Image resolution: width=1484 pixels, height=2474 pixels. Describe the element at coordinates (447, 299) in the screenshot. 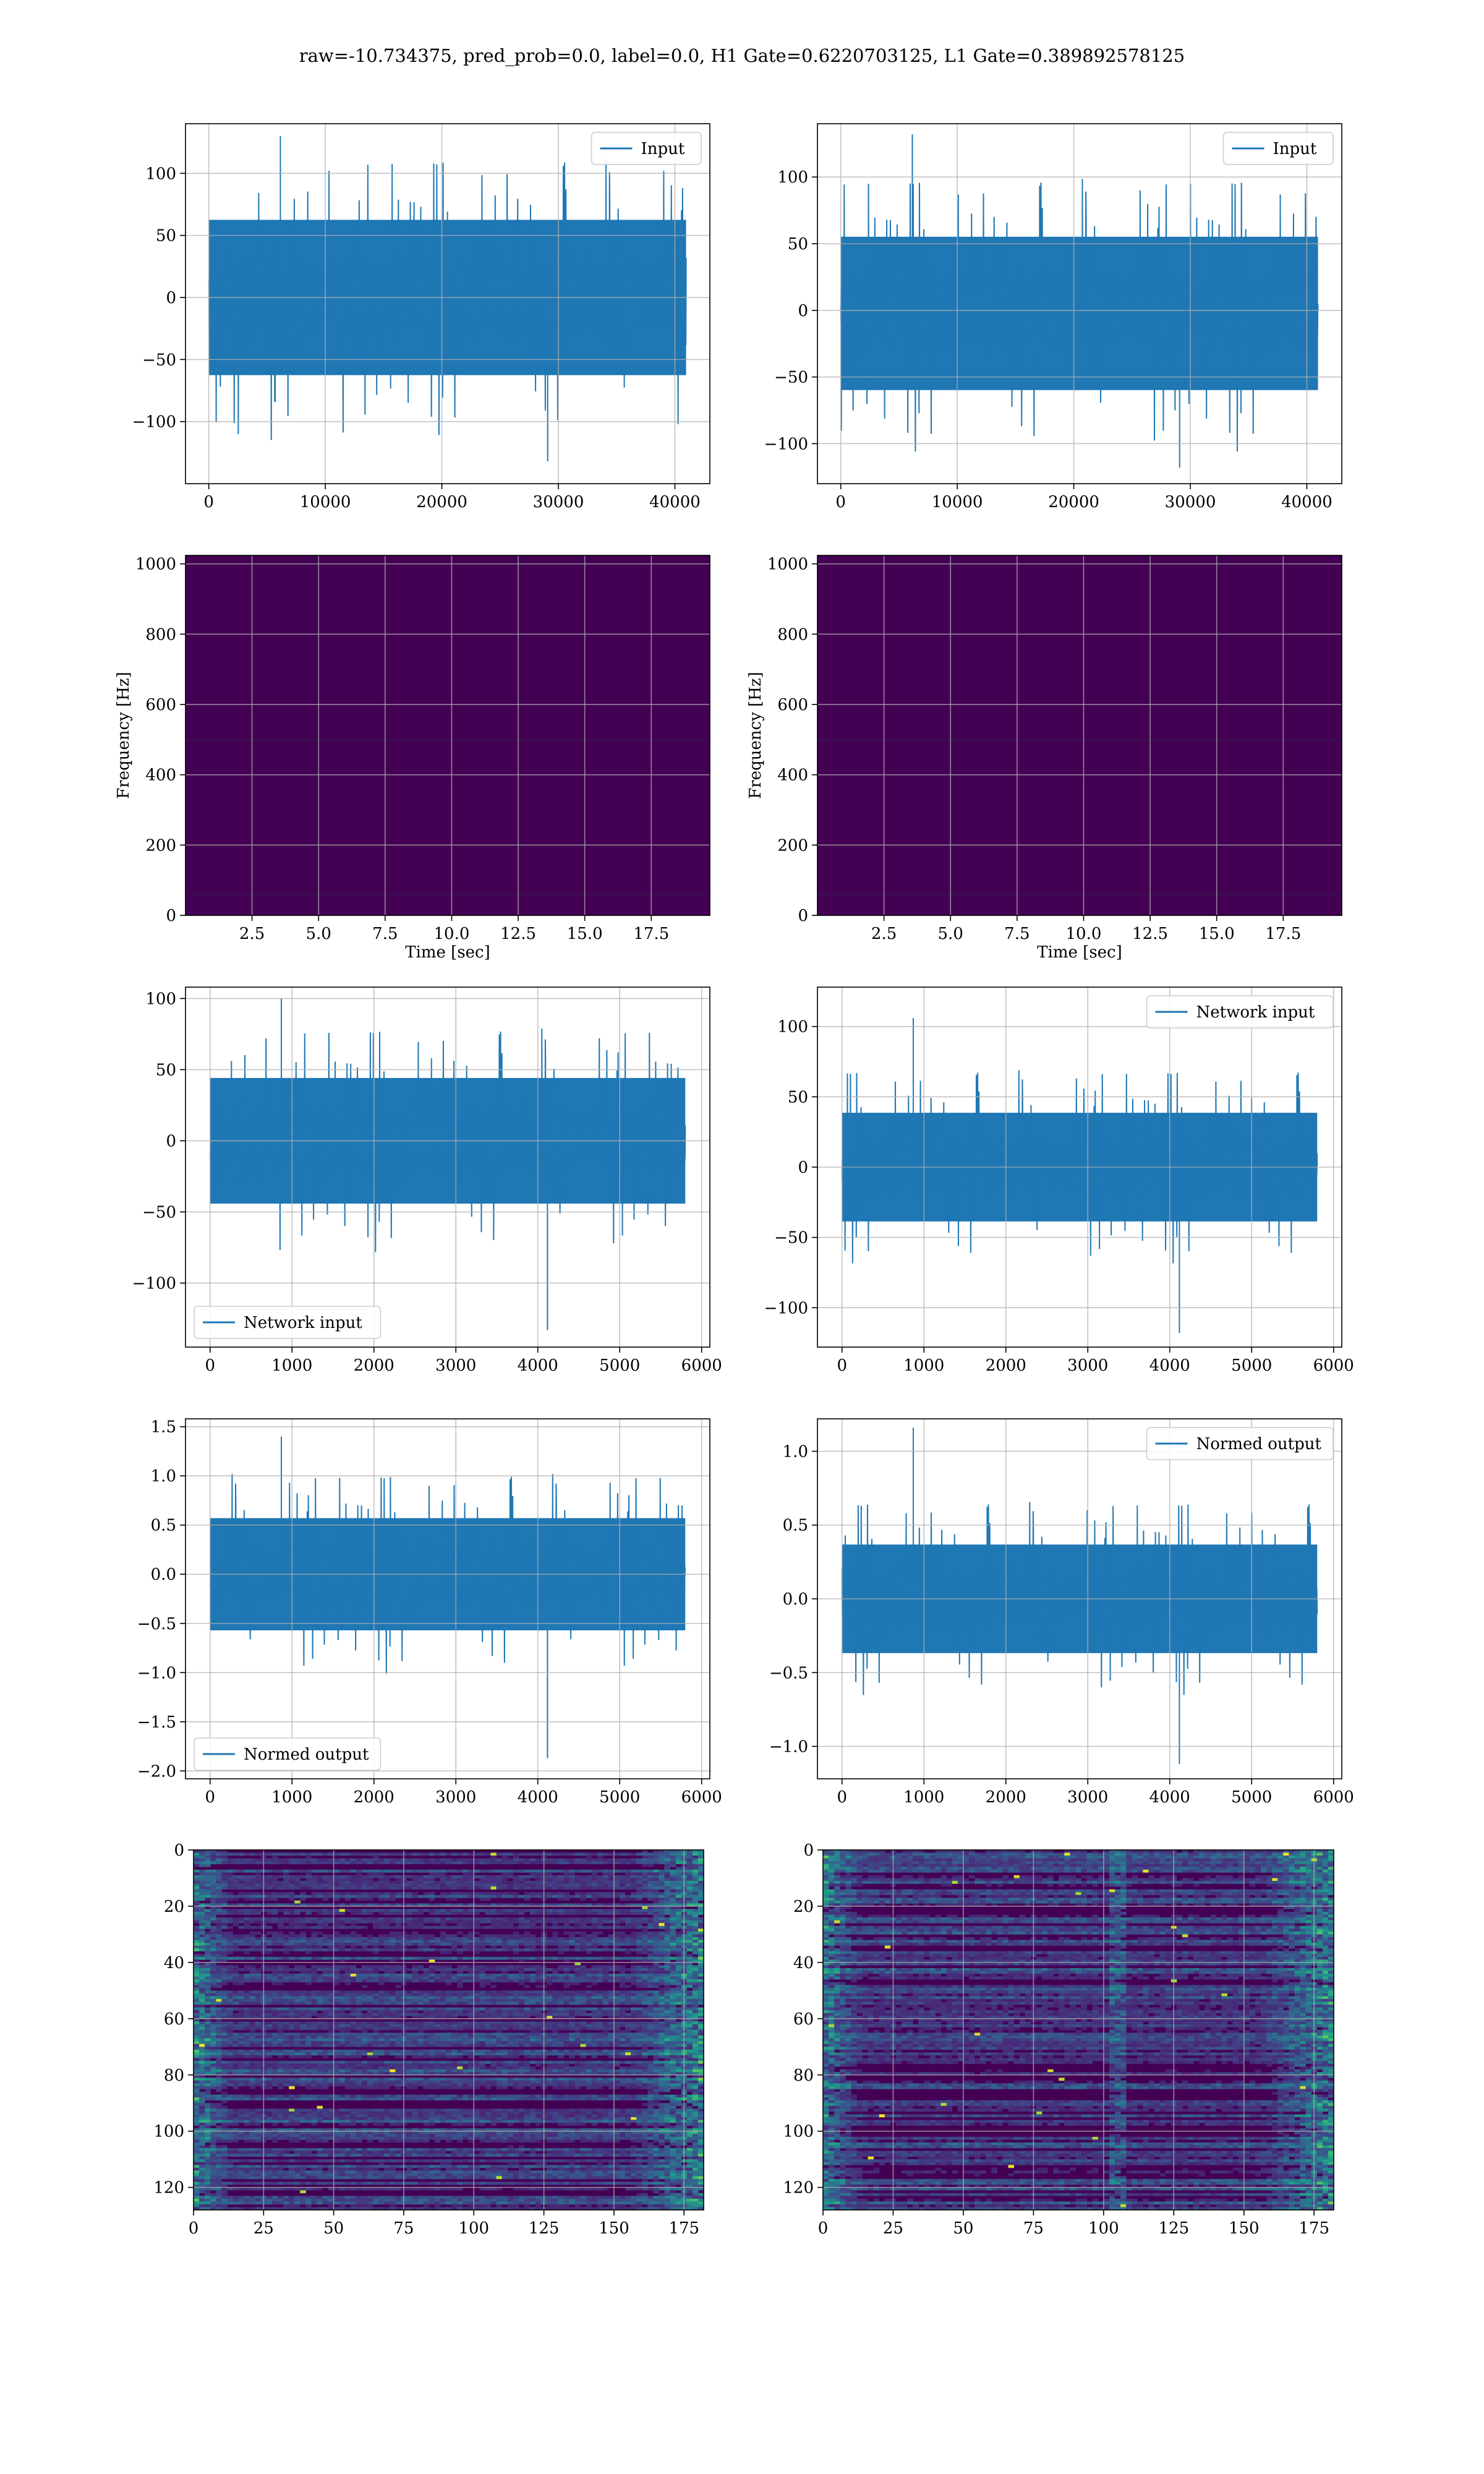

I see `series-line-input` at that location.